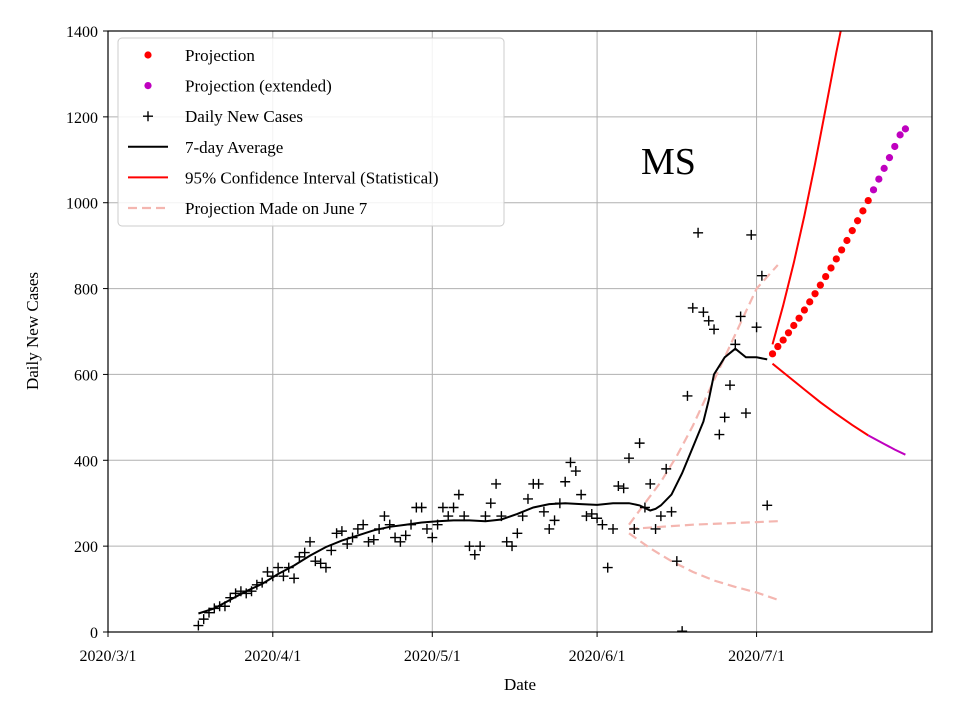 The height and width of the screenshot is (720, 960). What do you see at coordinates (148, 86) in the screenshot?
I see `legend-marker-projection-extended` at bounding box center [148, 86].